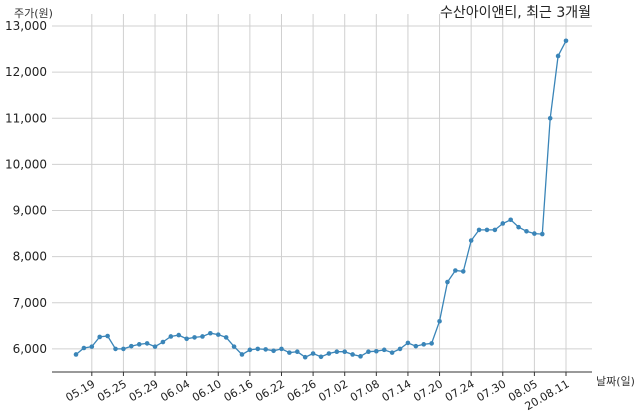 The width and height of the screenshot is (640, 414). I want to click on x-tick-label: 06.22, so click(270, 390).